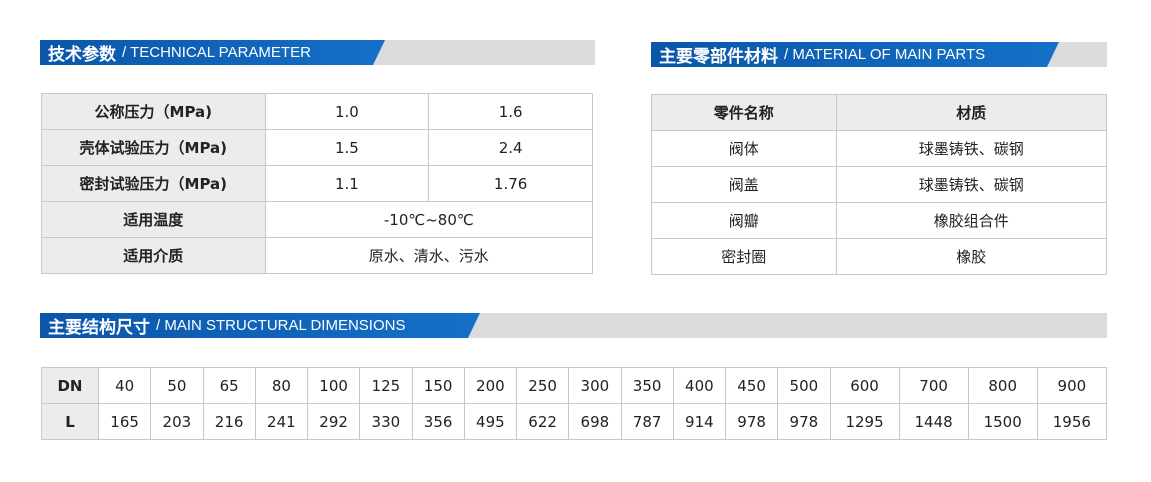 The height and width of the screenshot is (482, 1151). I want to click on dim-cell: 698, so click(595, 421).